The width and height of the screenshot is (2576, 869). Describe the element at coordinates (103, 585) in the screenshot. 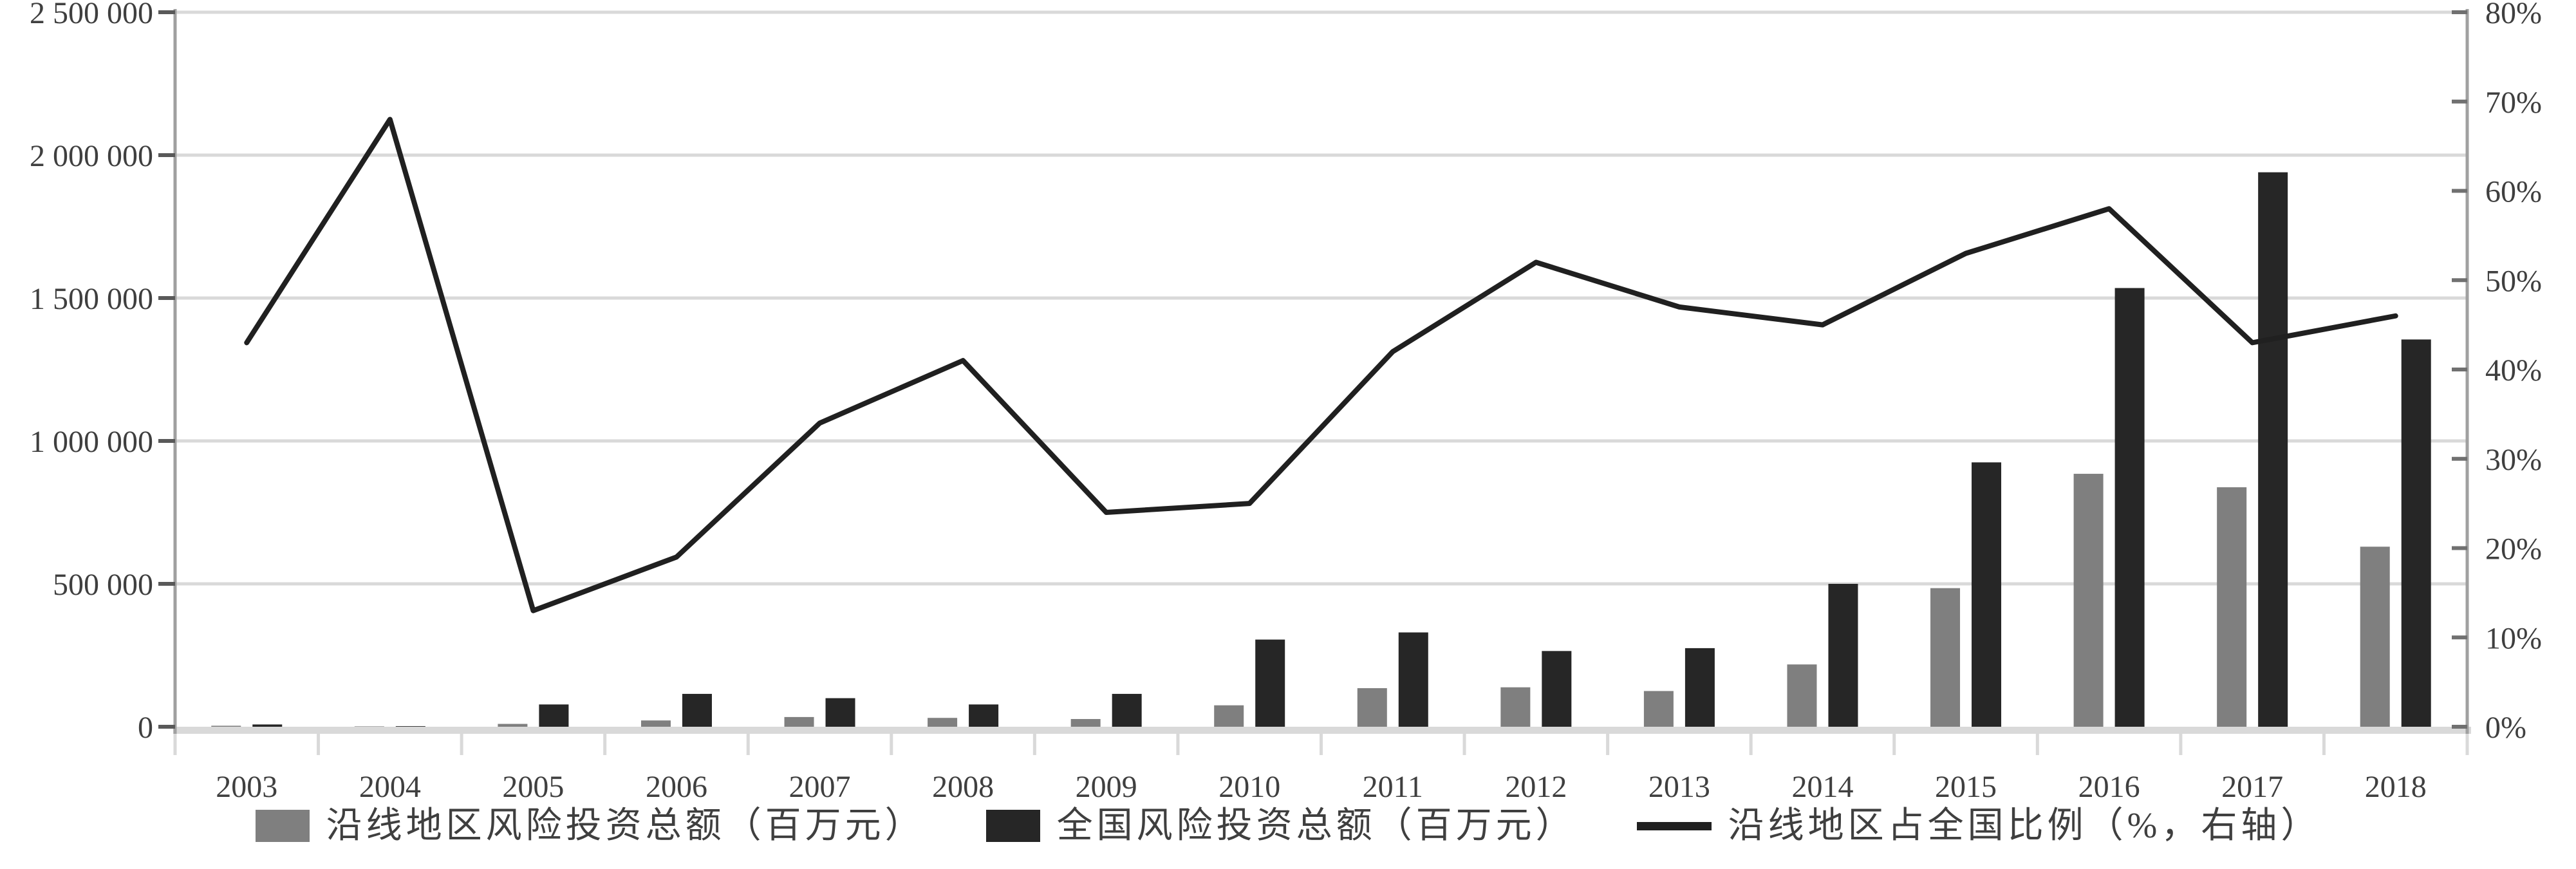

I see `left-axis-label: 500 000` at that location.